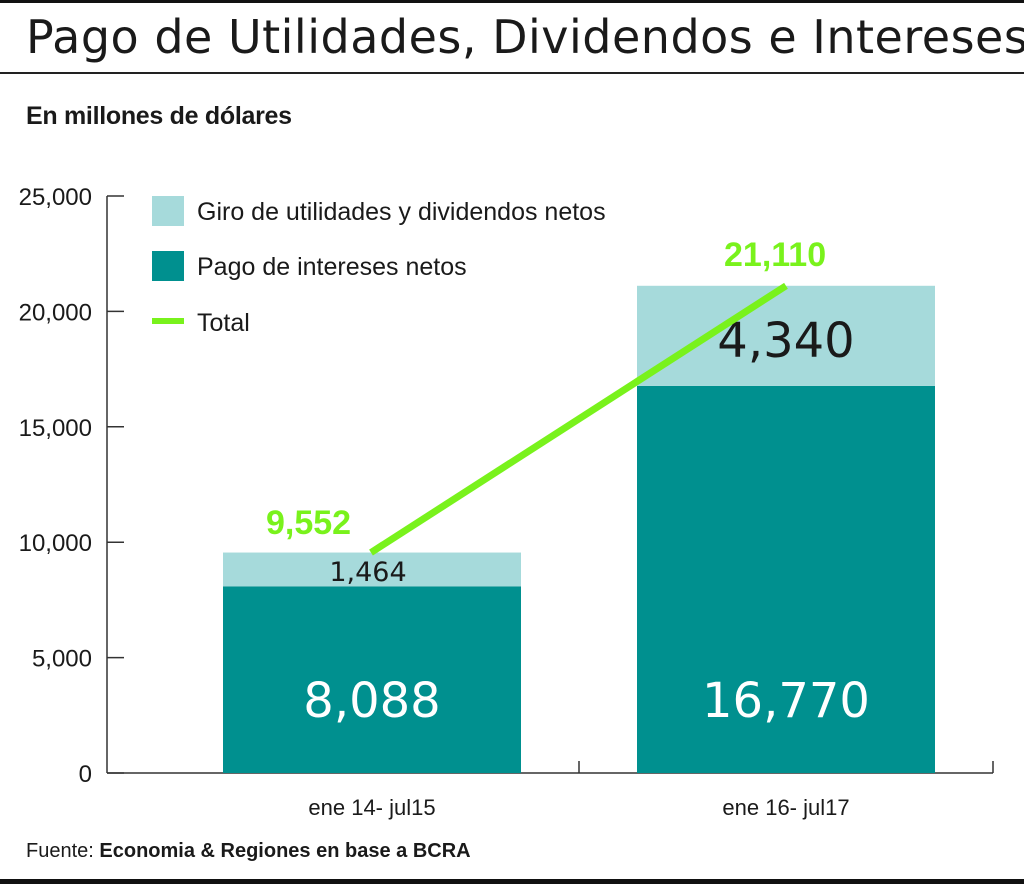 The width and height of the screenshot is (1024, 884). I want to click on legend-label-dividends: Giro de utilidades y dividendos netos, so click(401, 212).